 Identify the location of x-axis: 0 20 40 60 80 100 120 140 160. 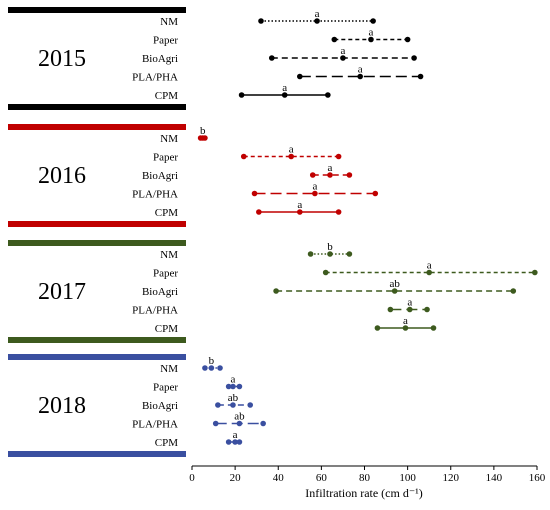
(367, 474).